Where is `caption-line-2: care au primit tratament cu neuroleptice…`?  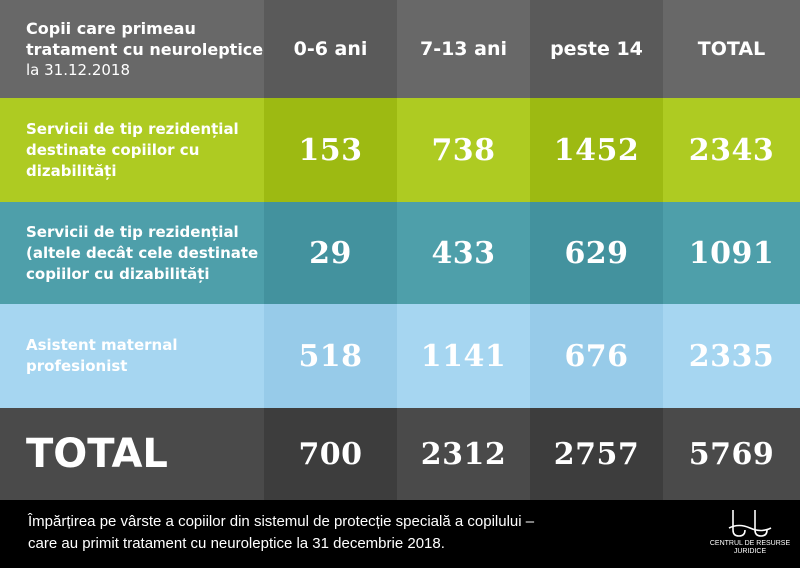
caption-line-2: care au primit tratament cu neuroleptice… is located at coordinates (236, 543).